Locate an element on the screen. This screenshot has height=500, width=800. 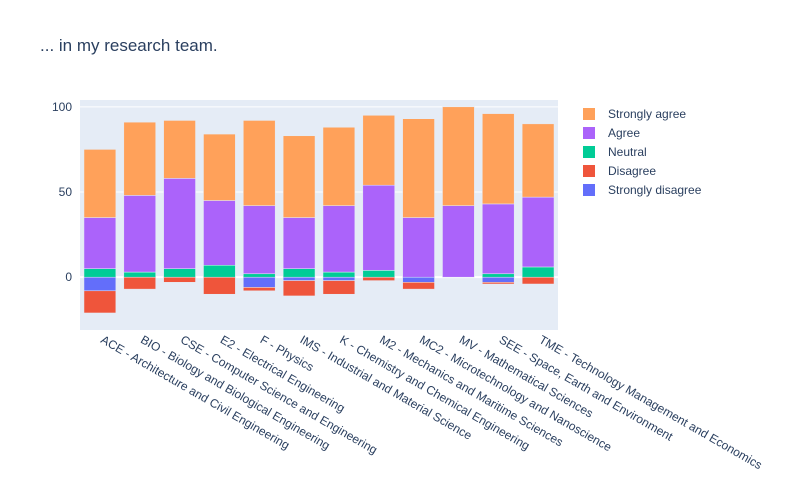
legend-label: Agree is located at coordinates (624, 133).